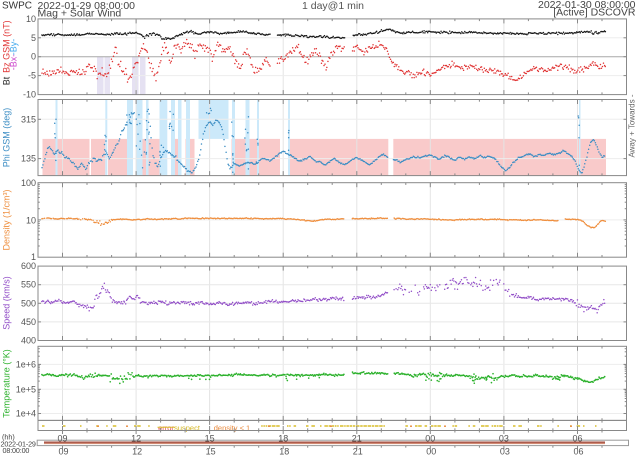  I want to click on svg-text: 5, so click(33, 38).